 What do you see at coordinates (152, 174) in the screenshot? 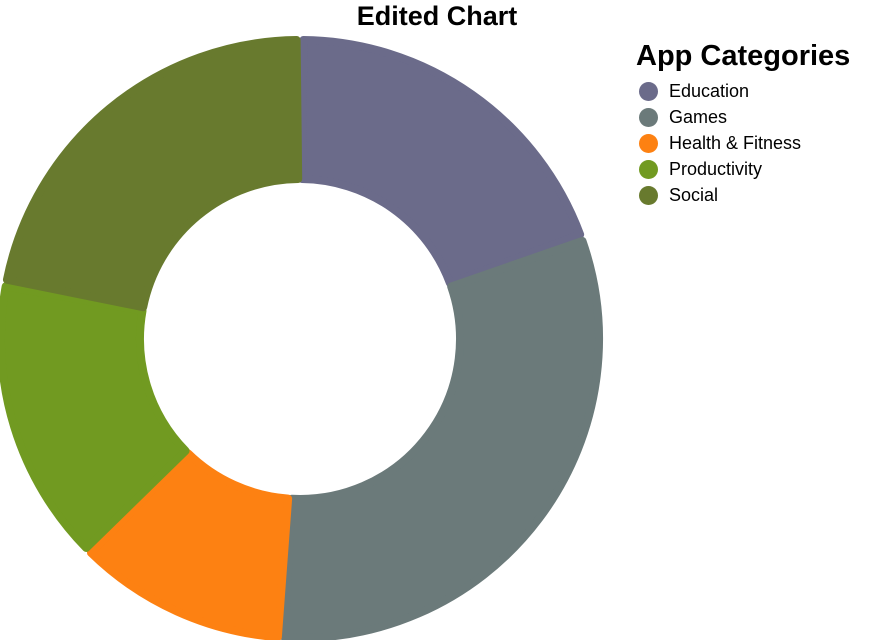
I see `slice-social` at bounding box center [152, 174].